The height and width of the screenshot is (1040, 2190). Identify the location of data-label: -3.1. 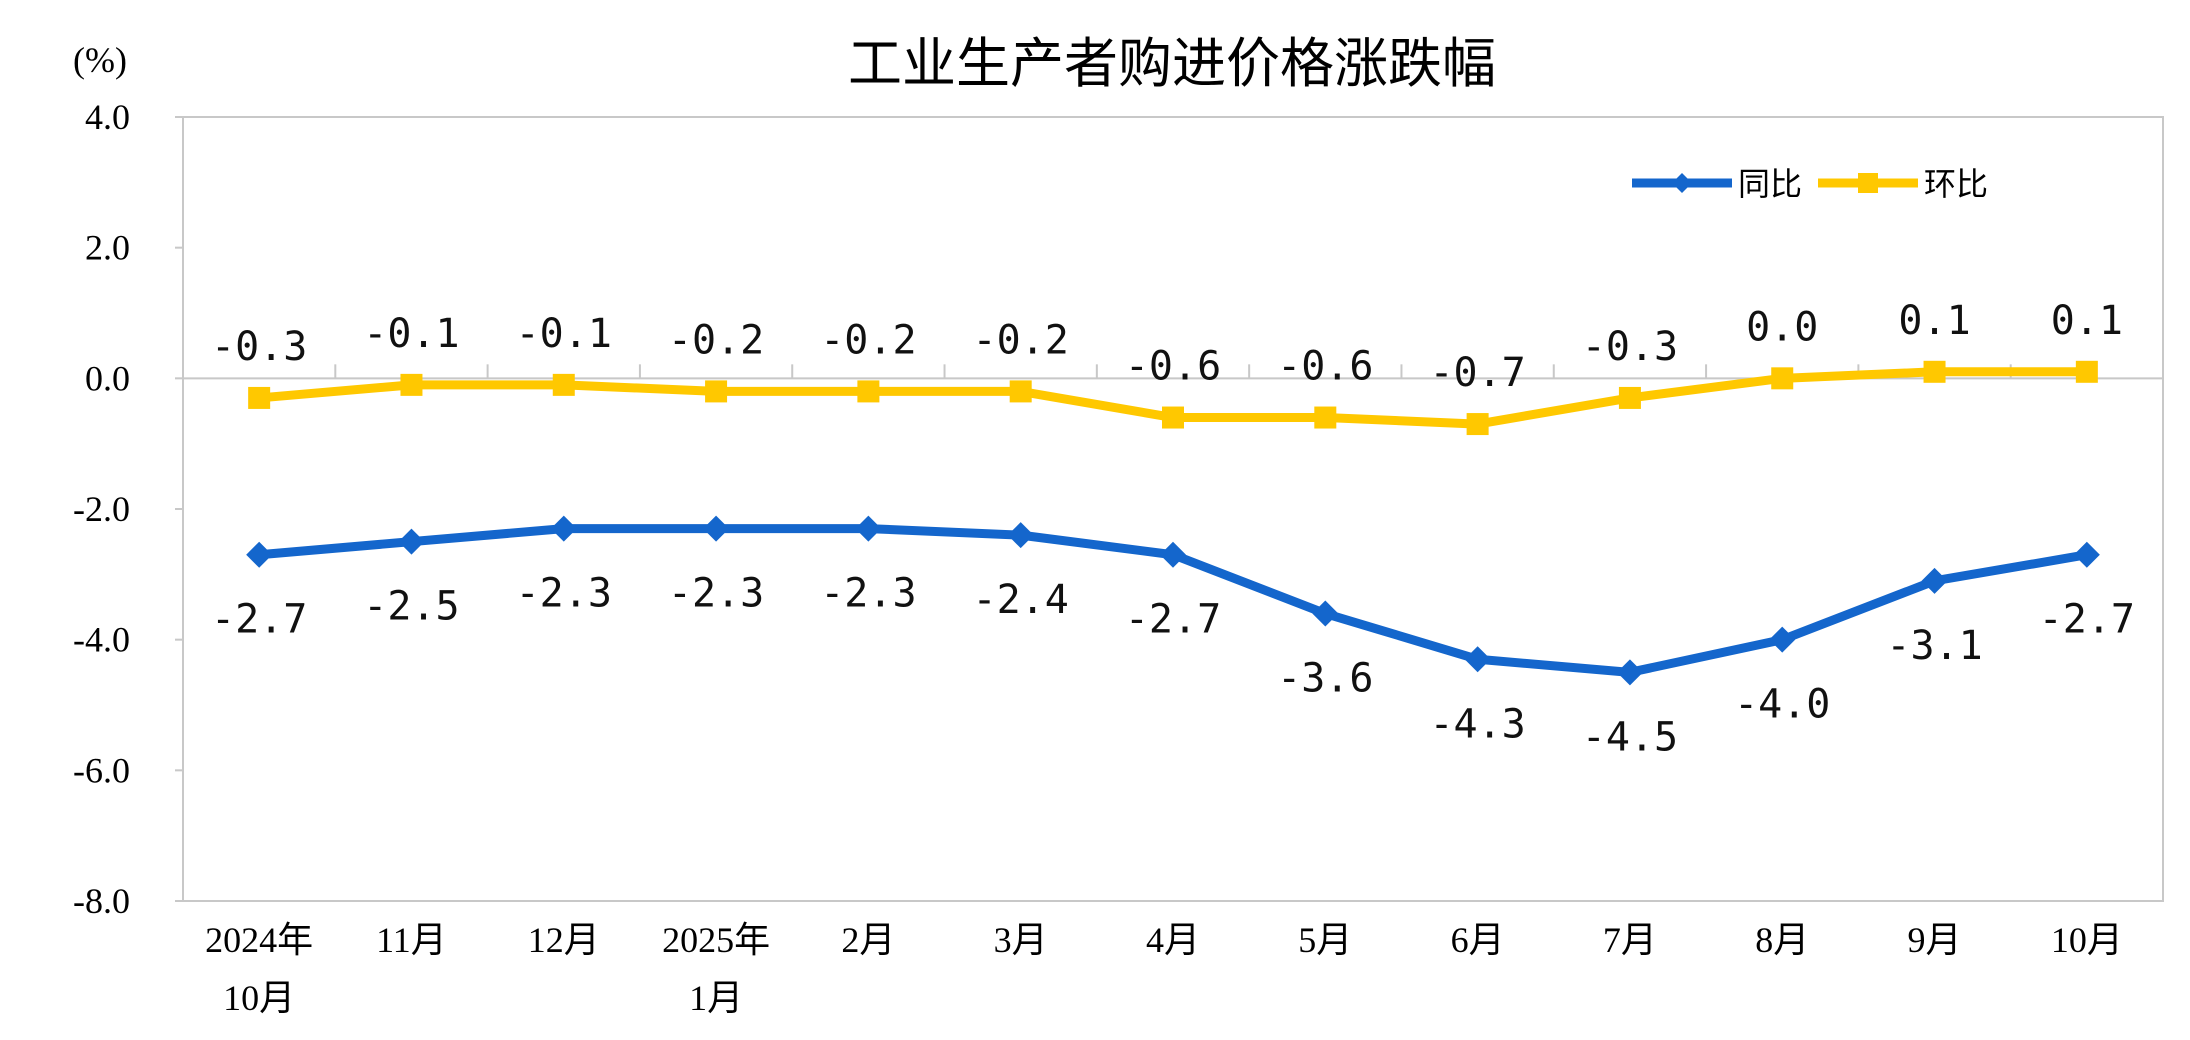
(1934, 646).